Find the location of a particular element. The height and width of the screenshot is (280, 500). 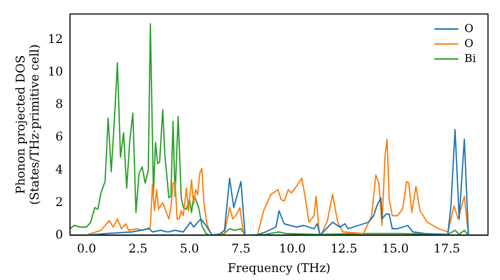

x-tick-label: 2.5 is located at coordinates (138, 249).